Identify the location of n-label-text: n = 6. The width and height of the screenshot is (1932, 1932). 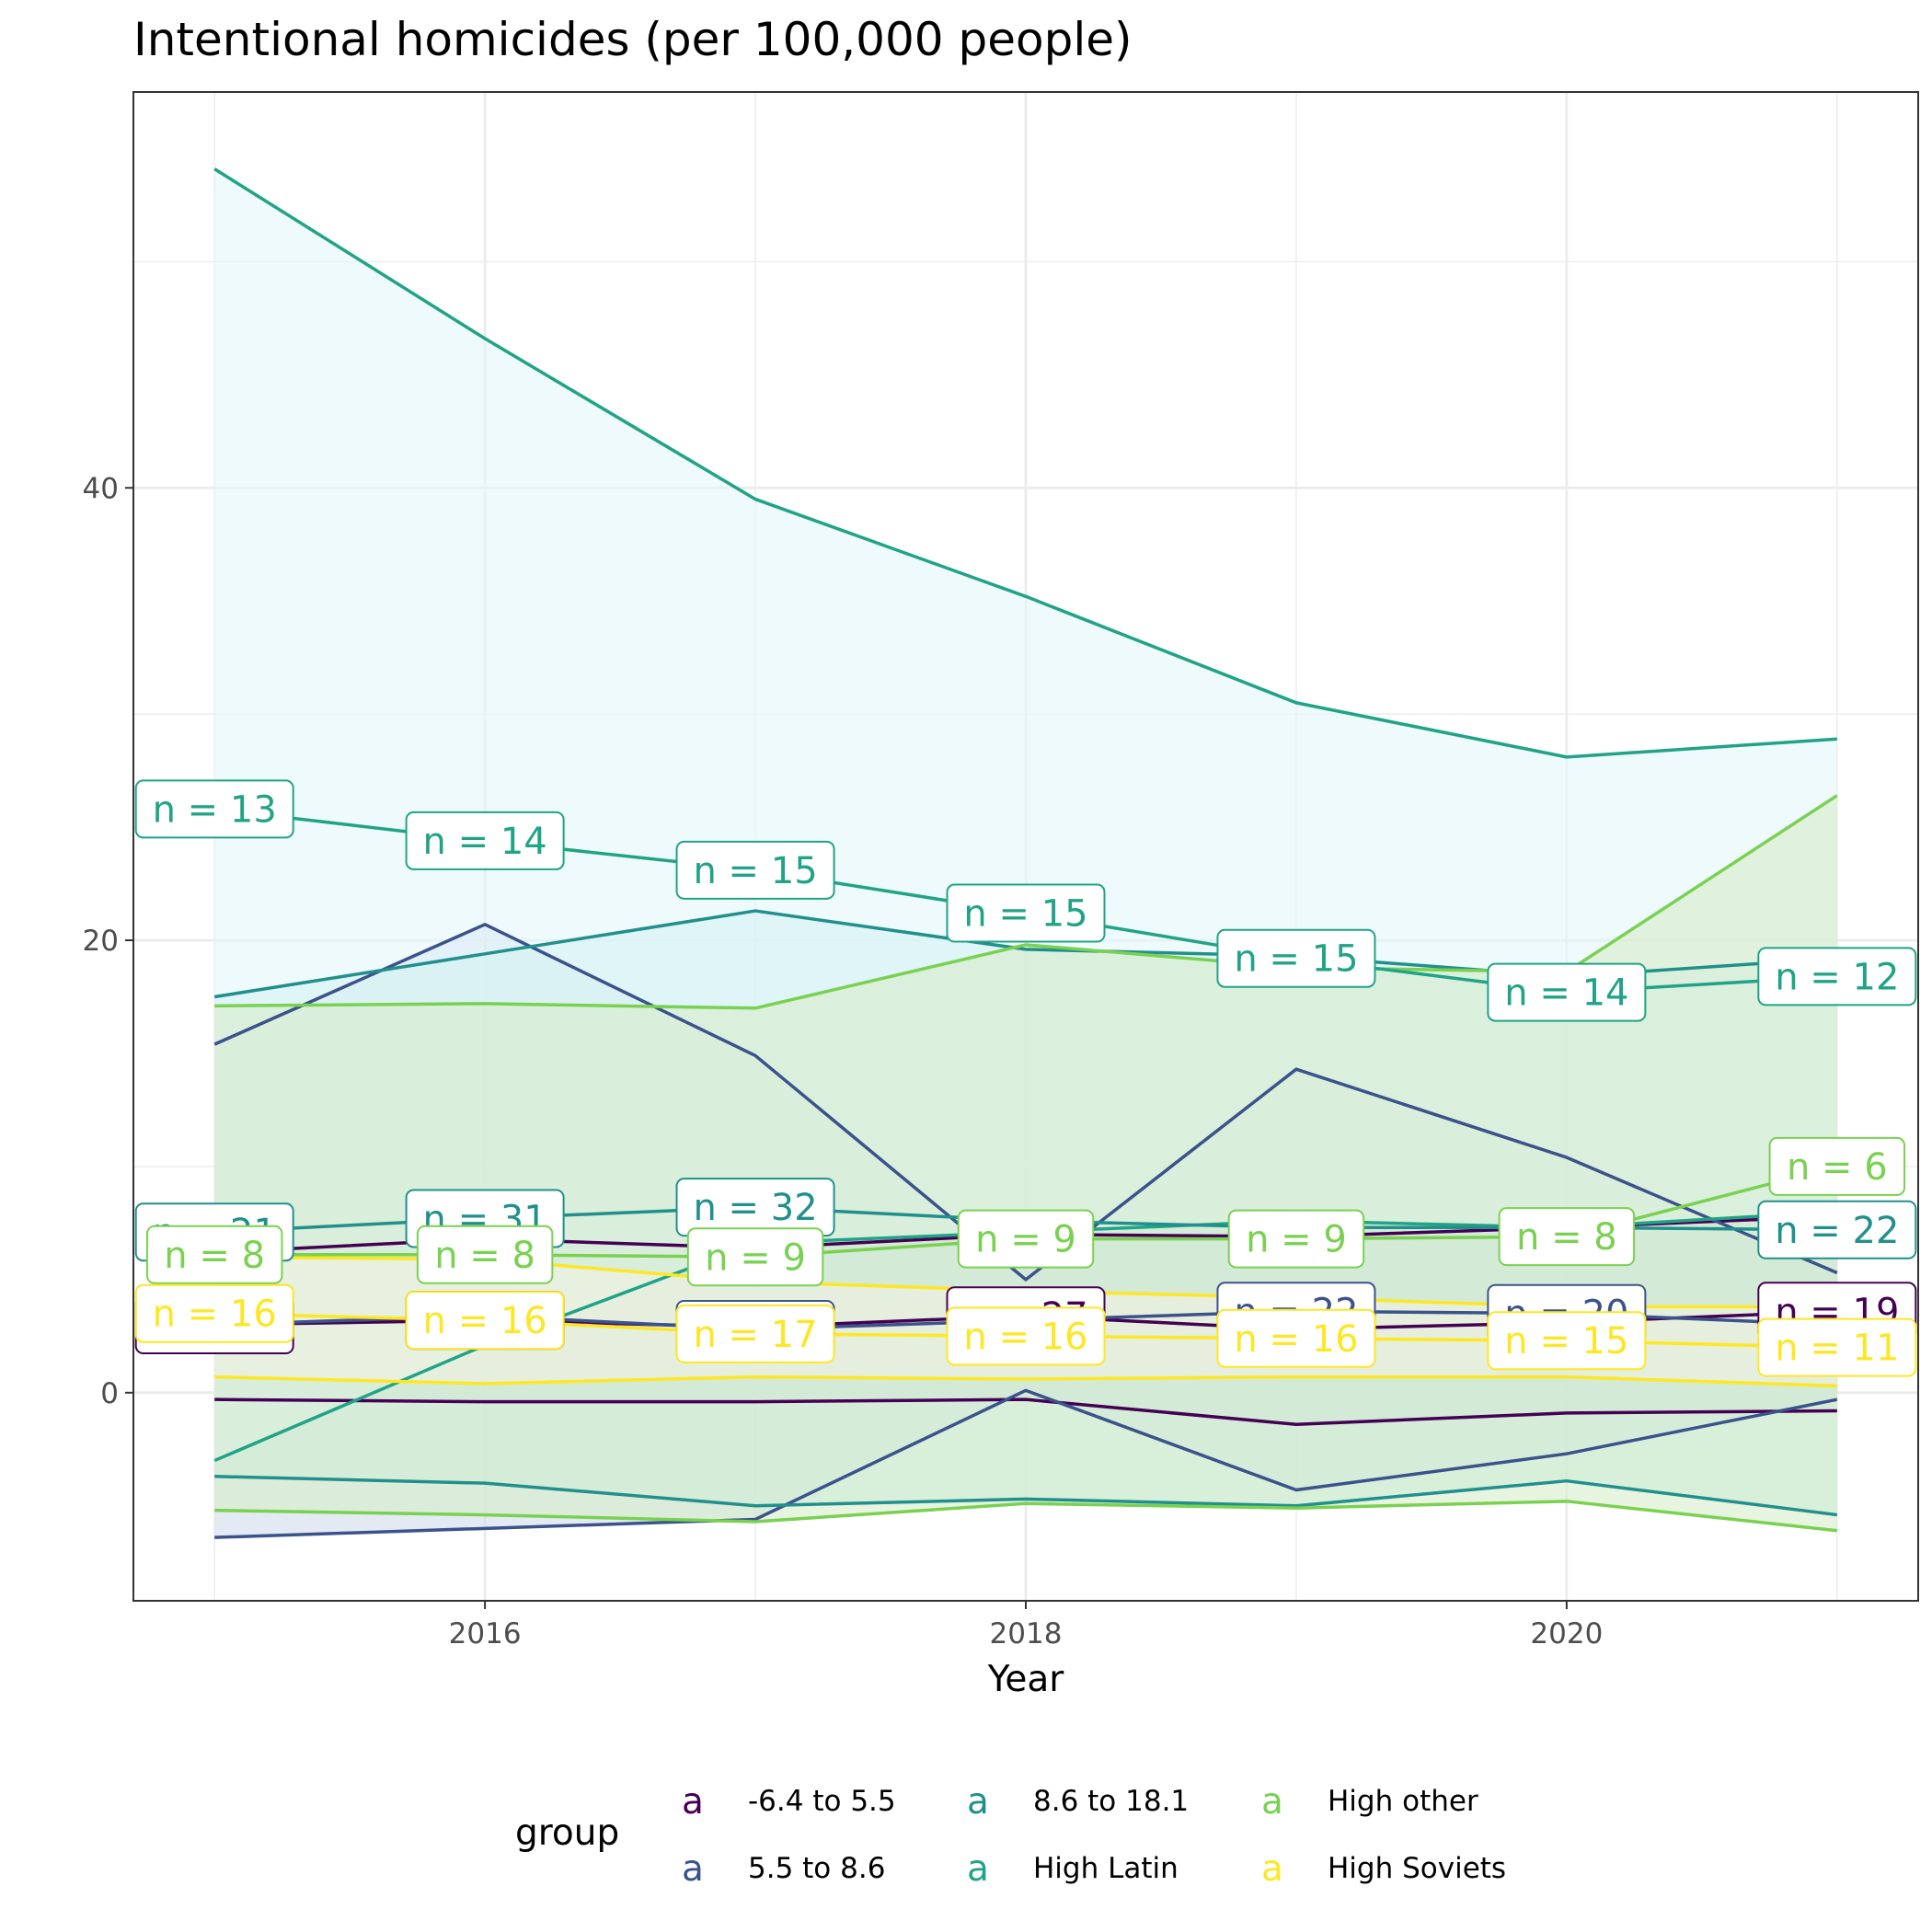
(1837, 1167).